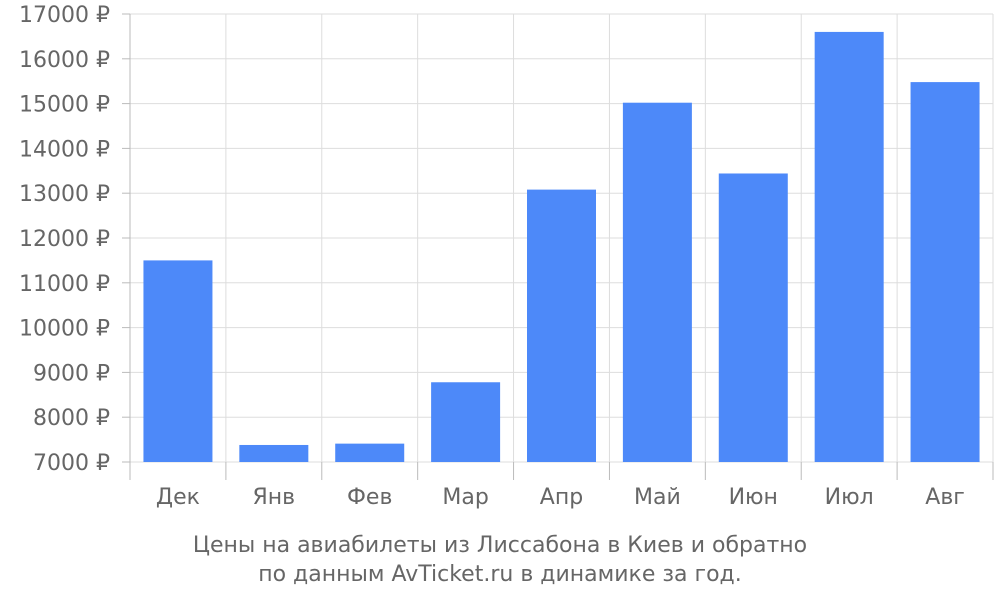 Image resolution: width=1000 pixels, height=600 pixels. I want to click on y-tick-label: 9000 ₽, so click(71, 373).